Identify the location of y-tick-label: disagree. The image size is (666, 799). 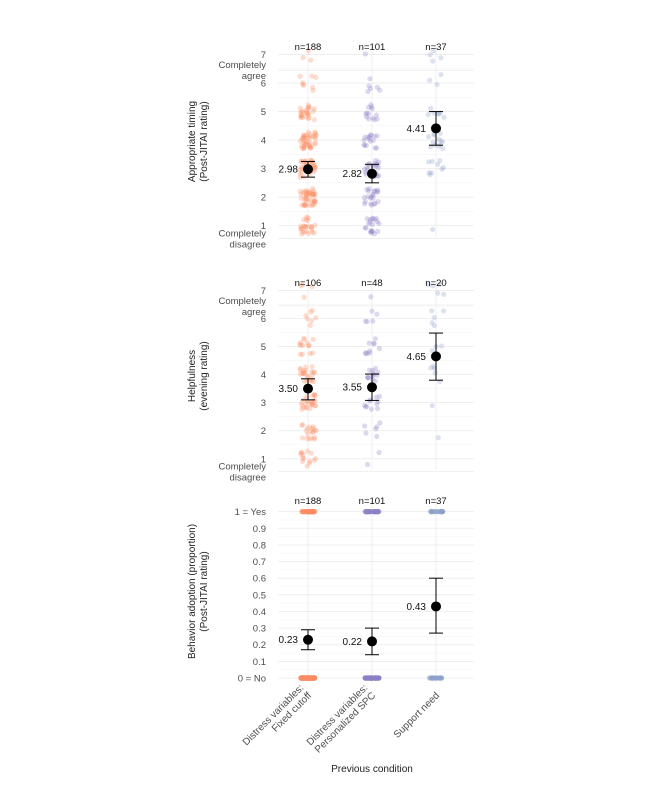
(248, 244).